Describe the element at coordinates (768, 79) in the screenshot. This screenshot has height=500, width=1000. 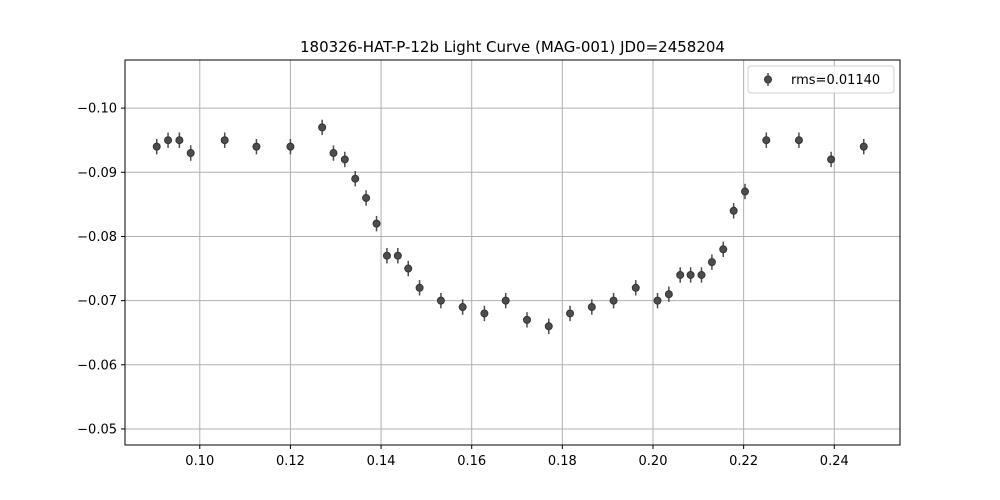
I see `legend-marker` at that location.